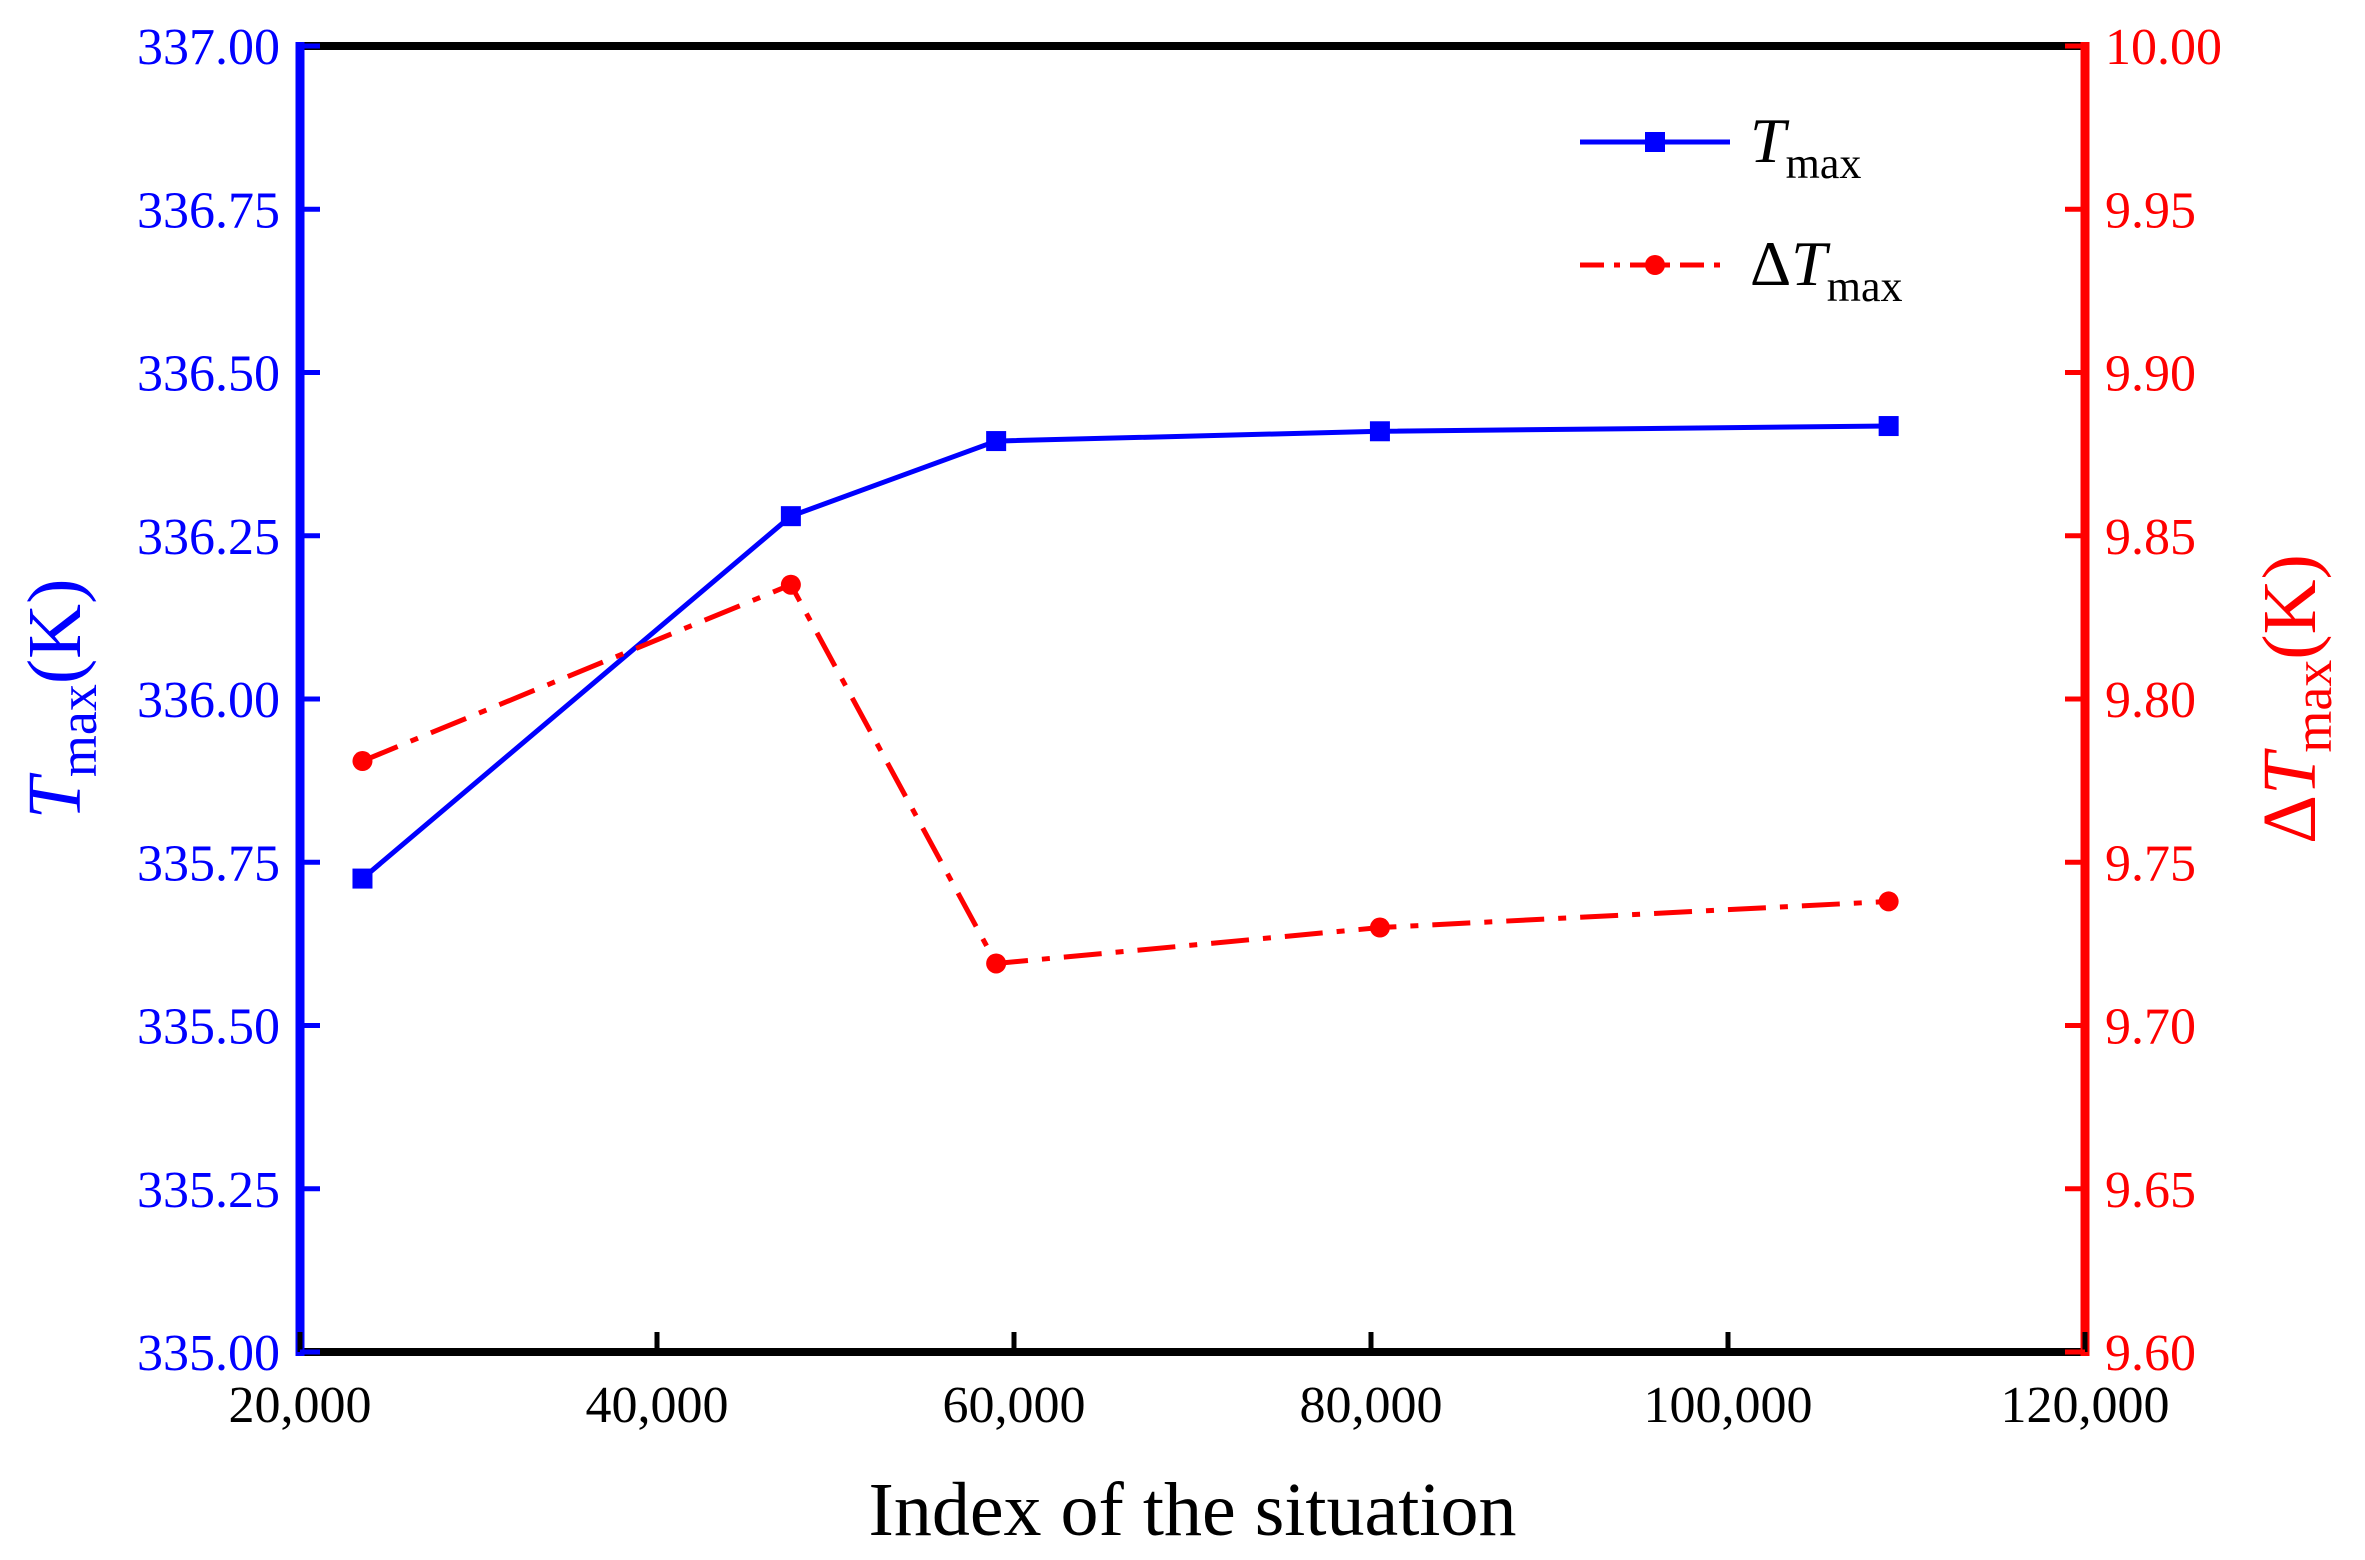 Image resolution: width=2365 pixels, height=1560 pixels. Describe the element at coordinates (208, 863) in the screenshot. I see `left-y-tick-label: 335.75` at that location.